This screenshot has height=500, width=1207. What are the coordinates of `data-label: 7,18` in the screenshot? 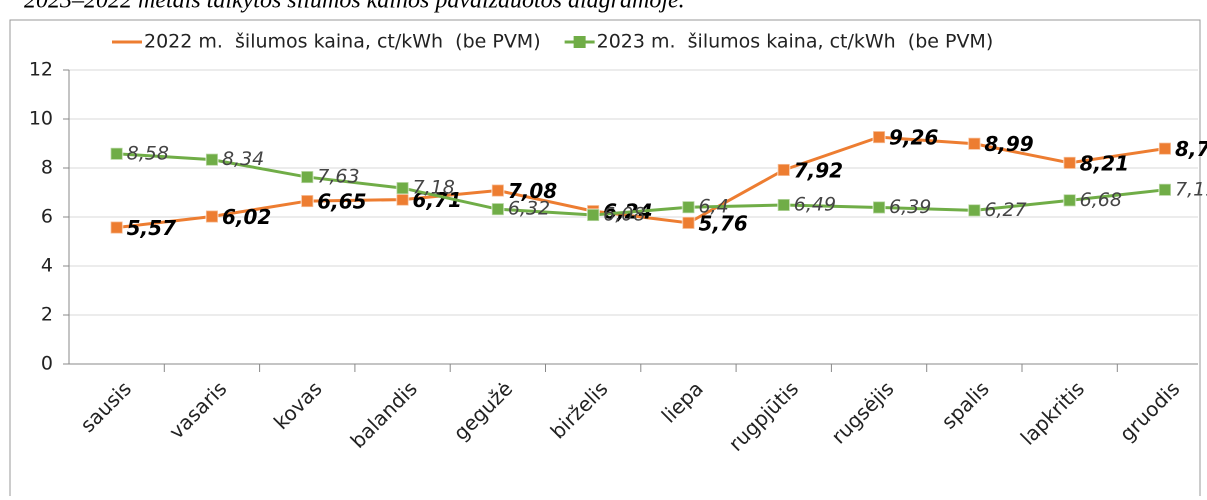 It's located at (434, 188).